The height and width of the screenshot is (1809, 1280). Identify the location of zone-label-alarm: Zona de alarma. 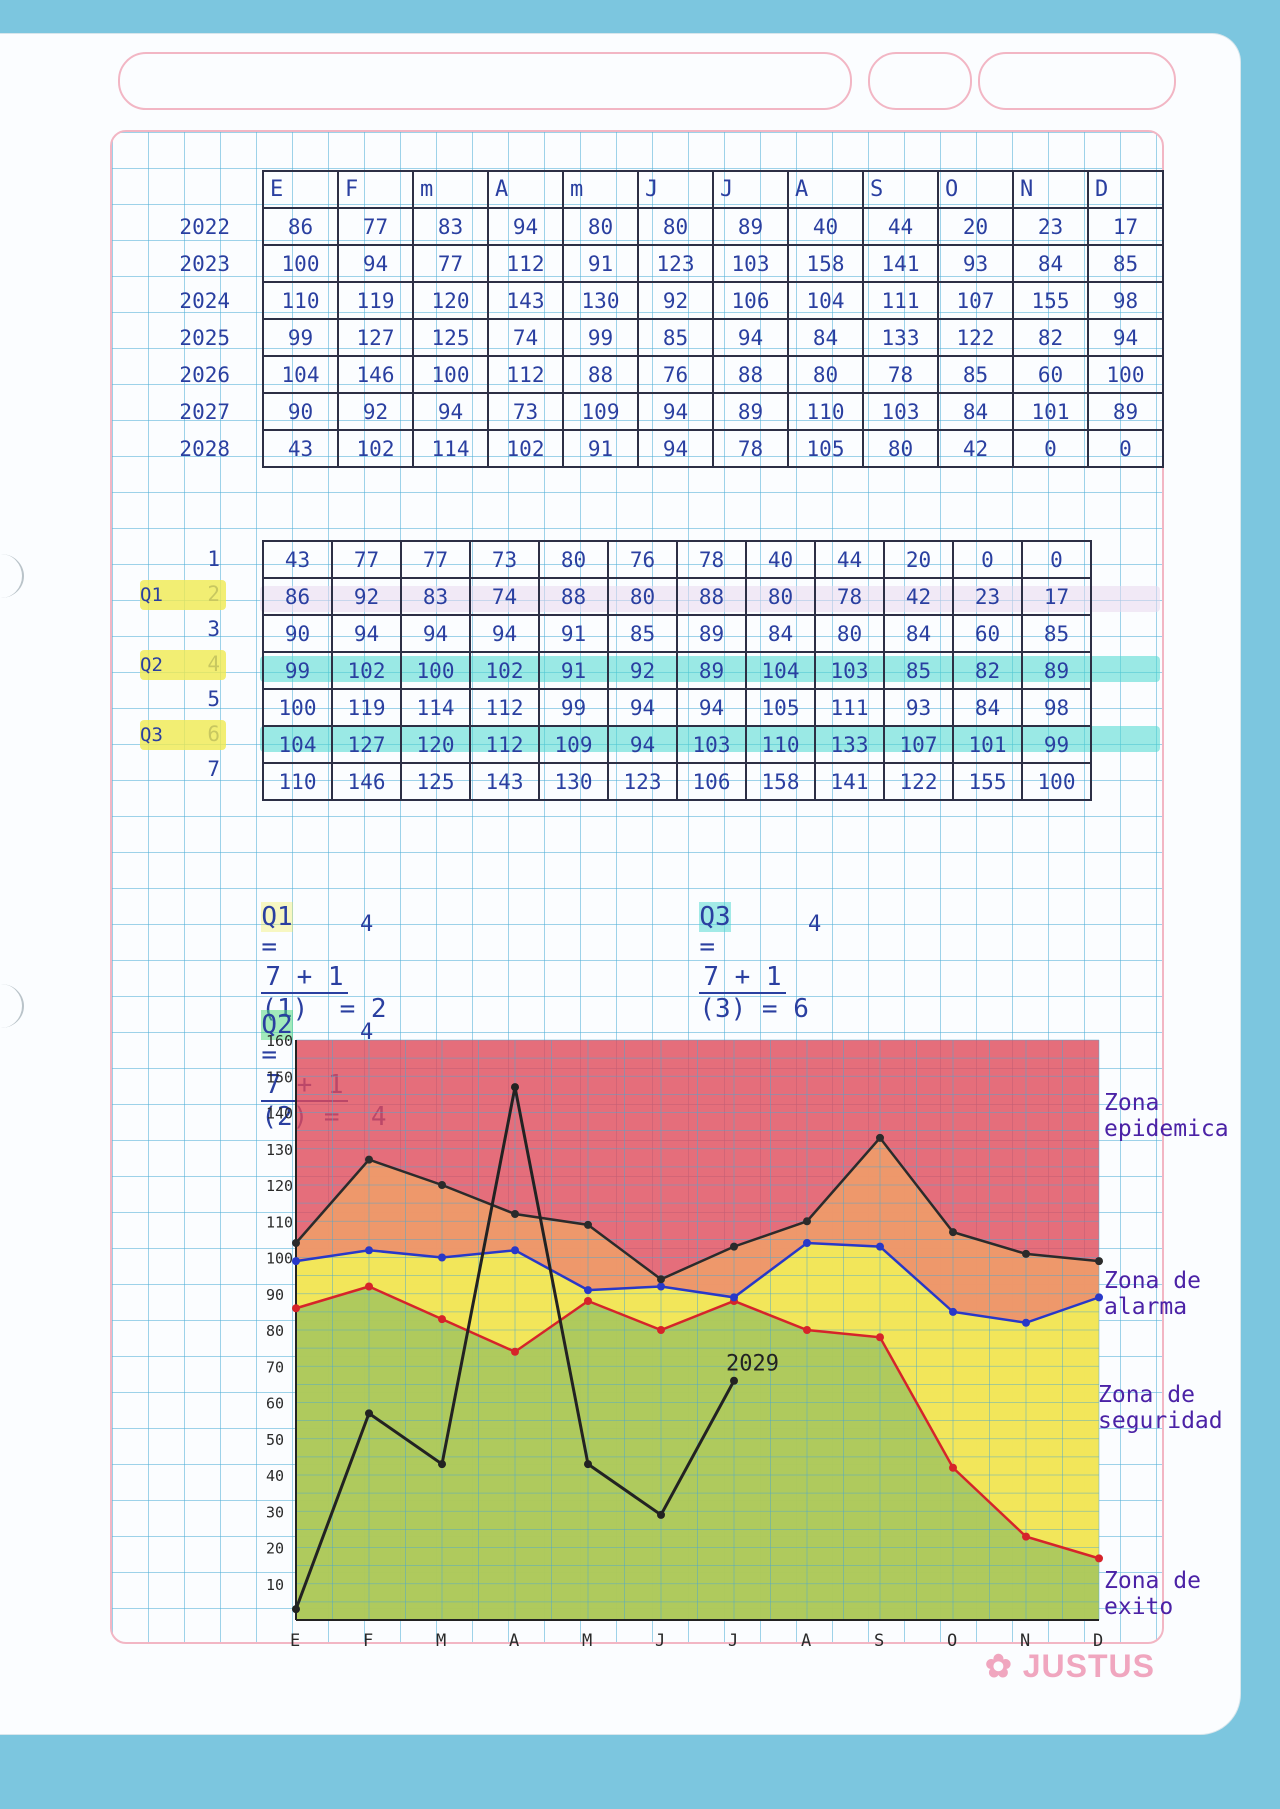
(1152, 1294).